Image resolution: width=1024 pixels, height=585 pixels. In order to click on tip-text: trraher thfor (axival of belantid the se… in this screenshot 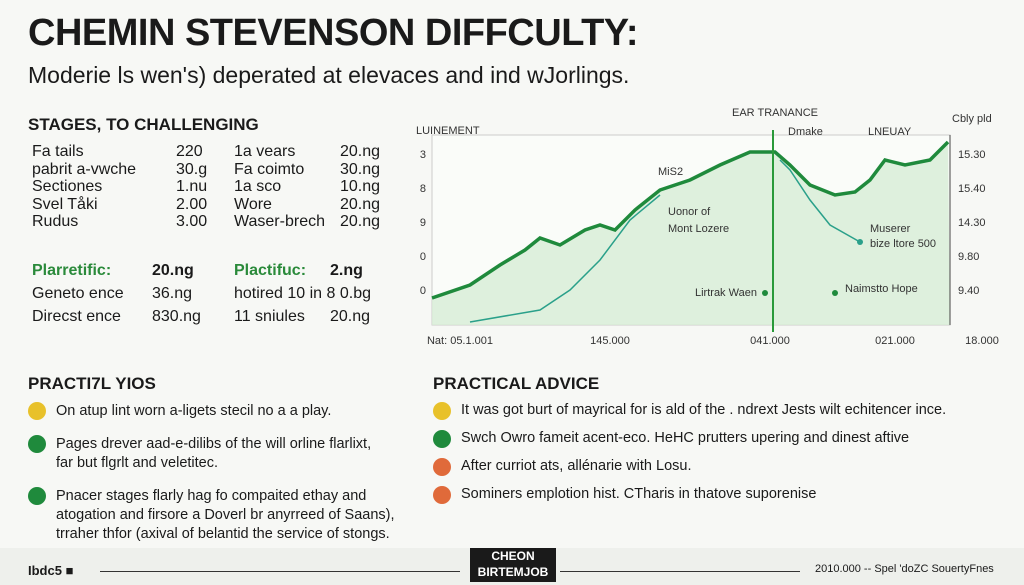, I will do `click(223, 534)`.